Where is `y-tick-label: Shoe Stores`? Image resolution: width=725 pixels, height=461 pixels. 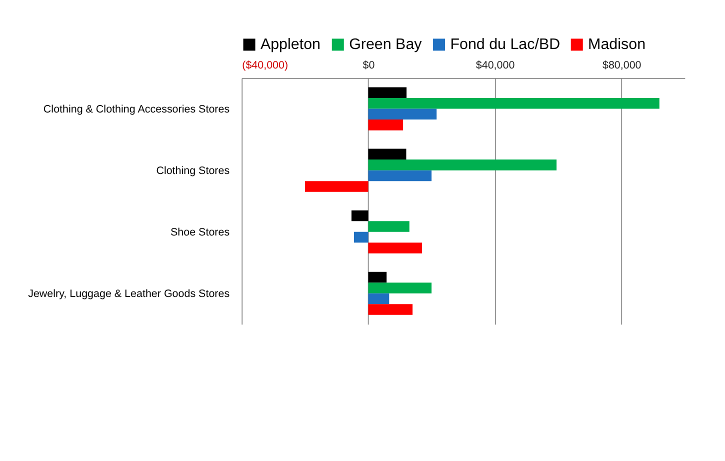
y-tick-label: Shoe Stores is located at coordinates (200, 232).